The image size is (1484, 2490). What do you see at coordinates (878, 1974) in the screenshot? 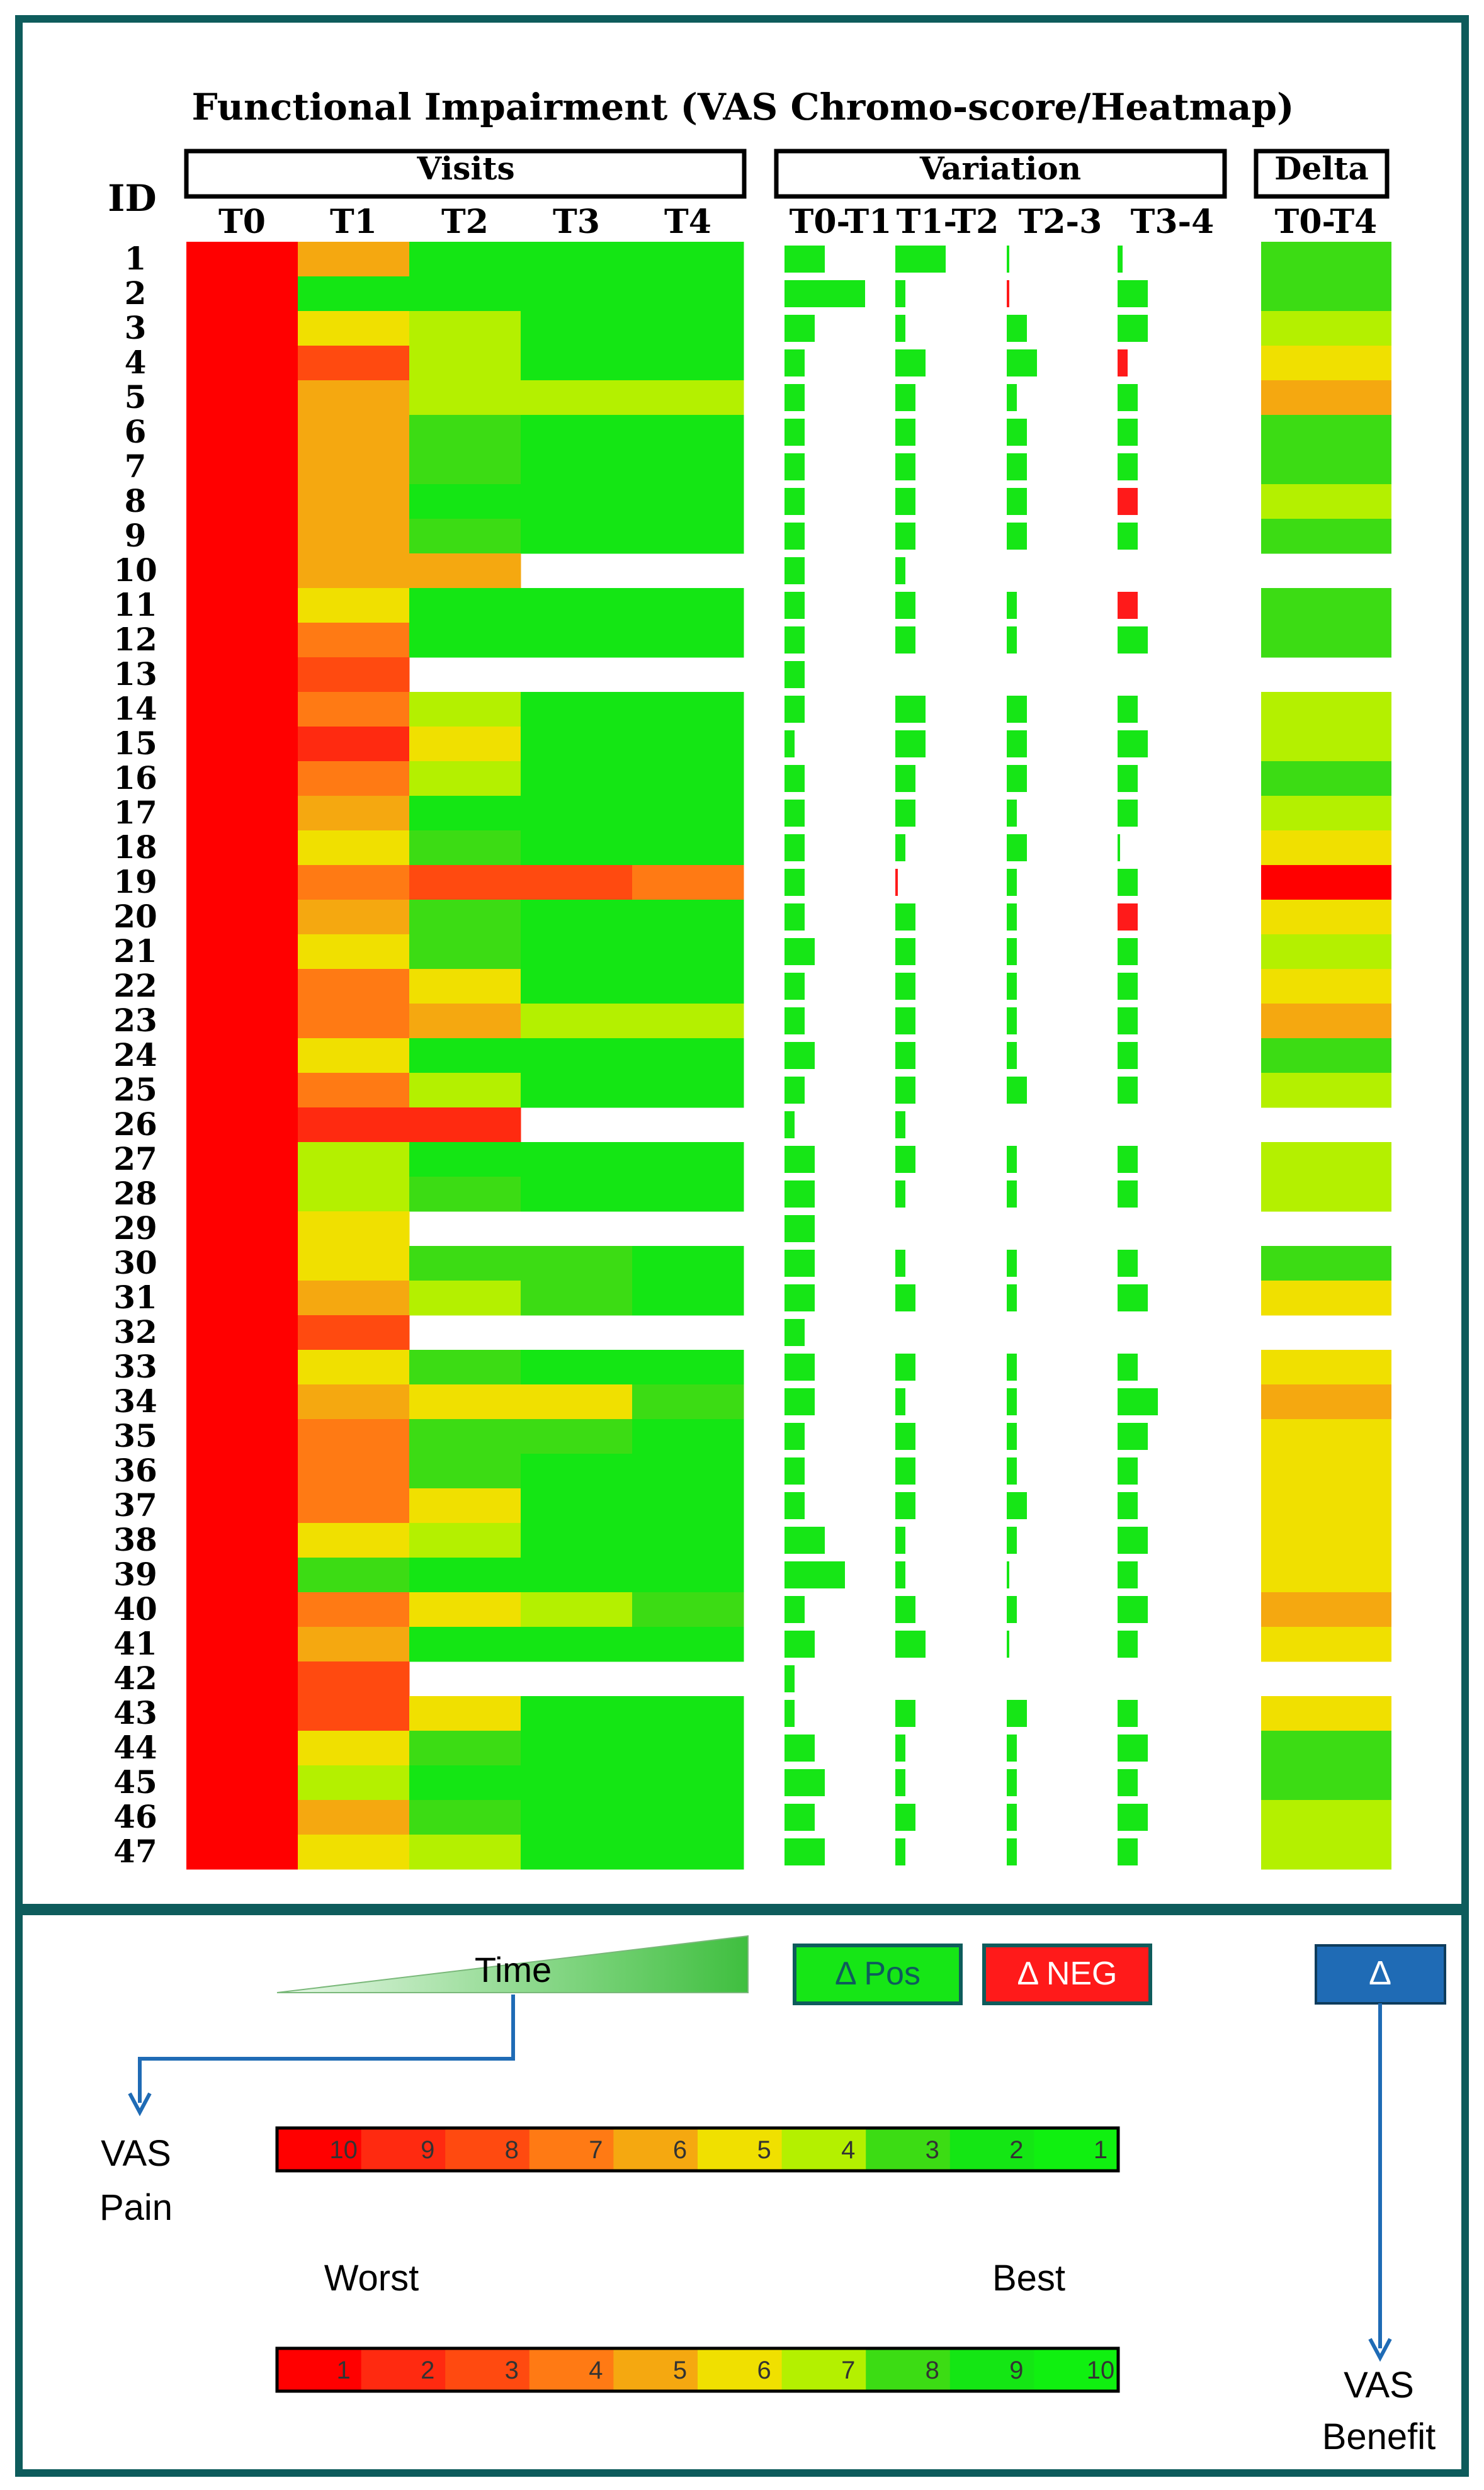
I see `delta-pos-box` at bounding box center [878, 1974].